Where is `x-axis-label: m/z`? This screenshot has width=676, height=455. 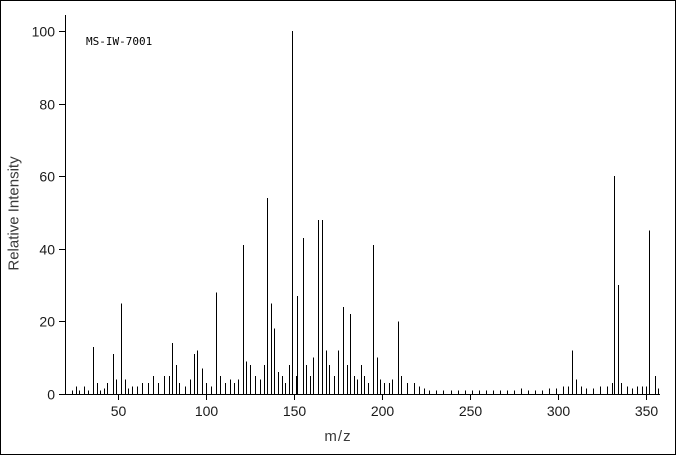 x-axis-label: m/z is located at coordinates (338, 436).